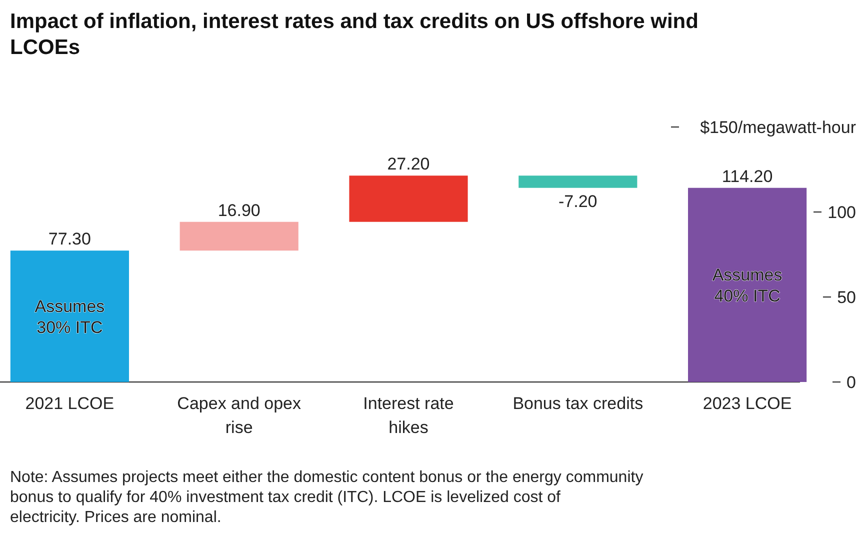 The width and height of the screenshot is (862, 544). What do you see at coordinates (408, 415) in the screenshot?
I see `x-tick-label: Interest rate hikes` at bounding box center [408, 415].